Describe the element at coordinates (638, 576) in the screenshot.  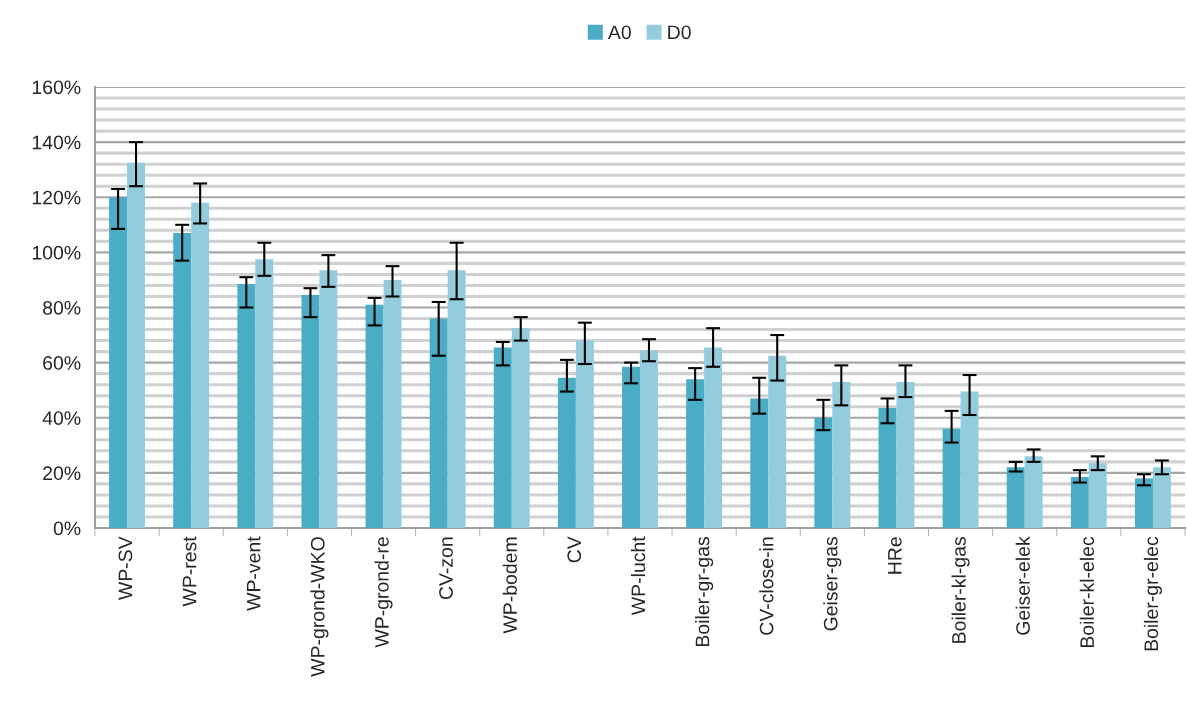
I see `x-tick-label: WP-lucht` at that location.